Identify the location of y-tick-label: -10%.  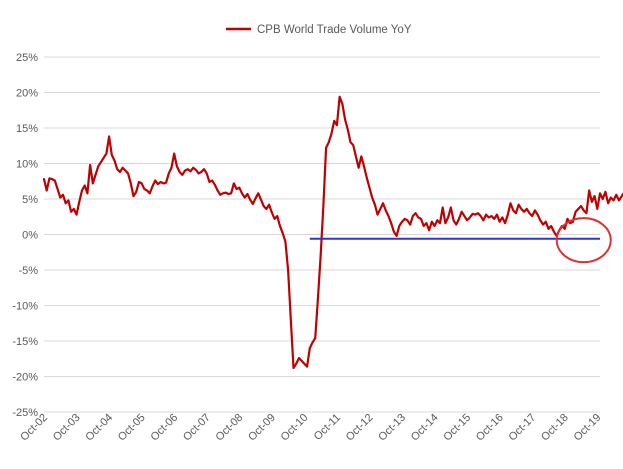
(25, 307).